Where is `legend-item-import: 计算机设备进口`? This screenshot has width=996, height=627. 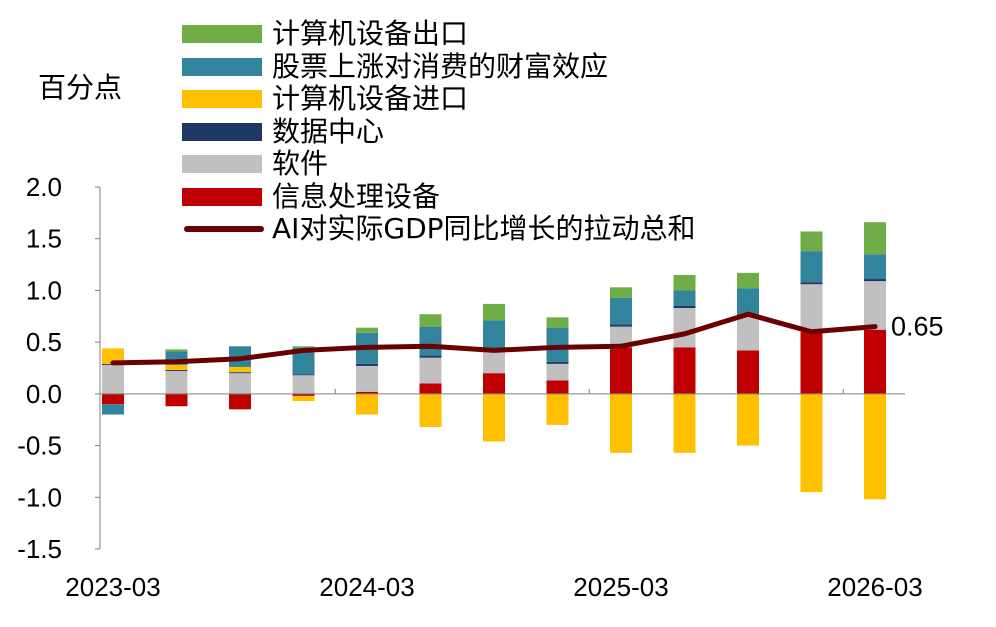 legend-item-import: 计算机设备进口 is located at coordinates (439, 99).